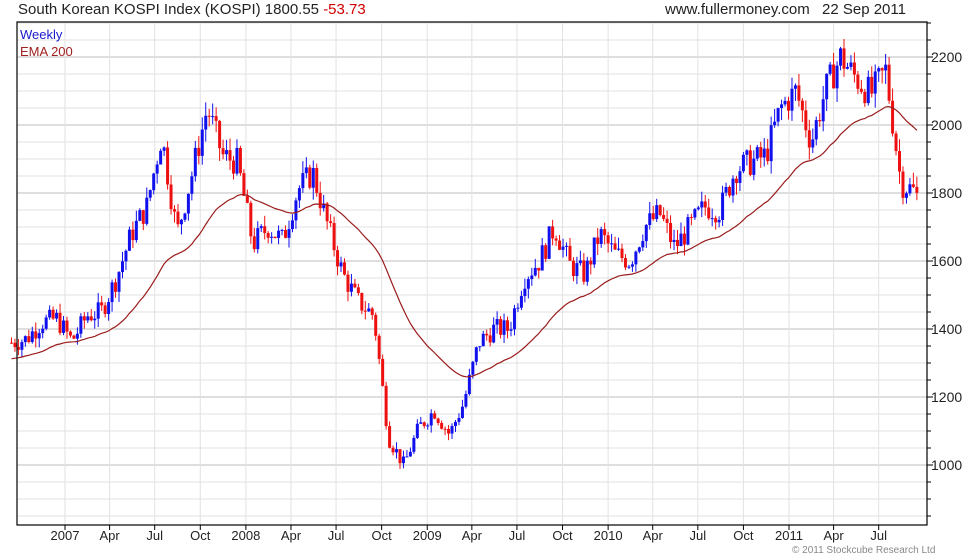 The height and width of the screenshot is (560, 980). What do you see at coordinates (109, 535) in the screenshot?
I see `x-tick-label: Apr` at bounding box center [109, 535].